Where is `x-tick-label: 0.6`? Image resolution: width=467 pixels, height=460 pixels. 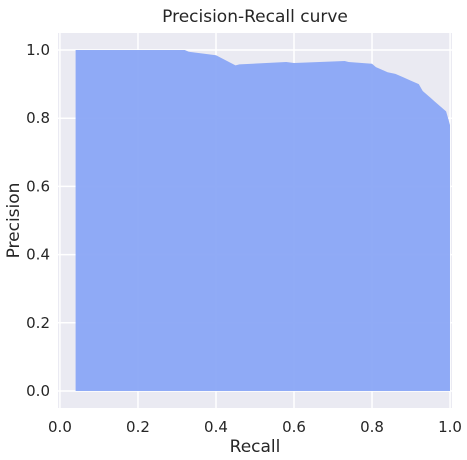
x-tick-label: 0.6 is located at coordinates (294, 427).